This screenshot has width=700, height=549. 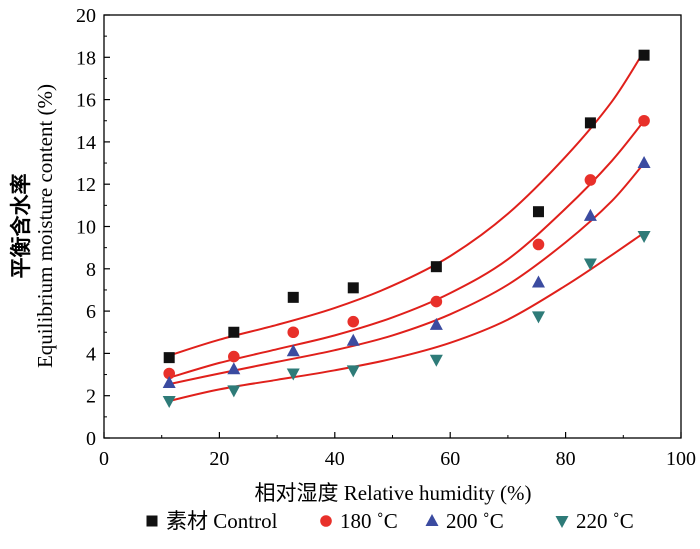 I want to click on y-tick-label: 10, so click(x=86, y=228).